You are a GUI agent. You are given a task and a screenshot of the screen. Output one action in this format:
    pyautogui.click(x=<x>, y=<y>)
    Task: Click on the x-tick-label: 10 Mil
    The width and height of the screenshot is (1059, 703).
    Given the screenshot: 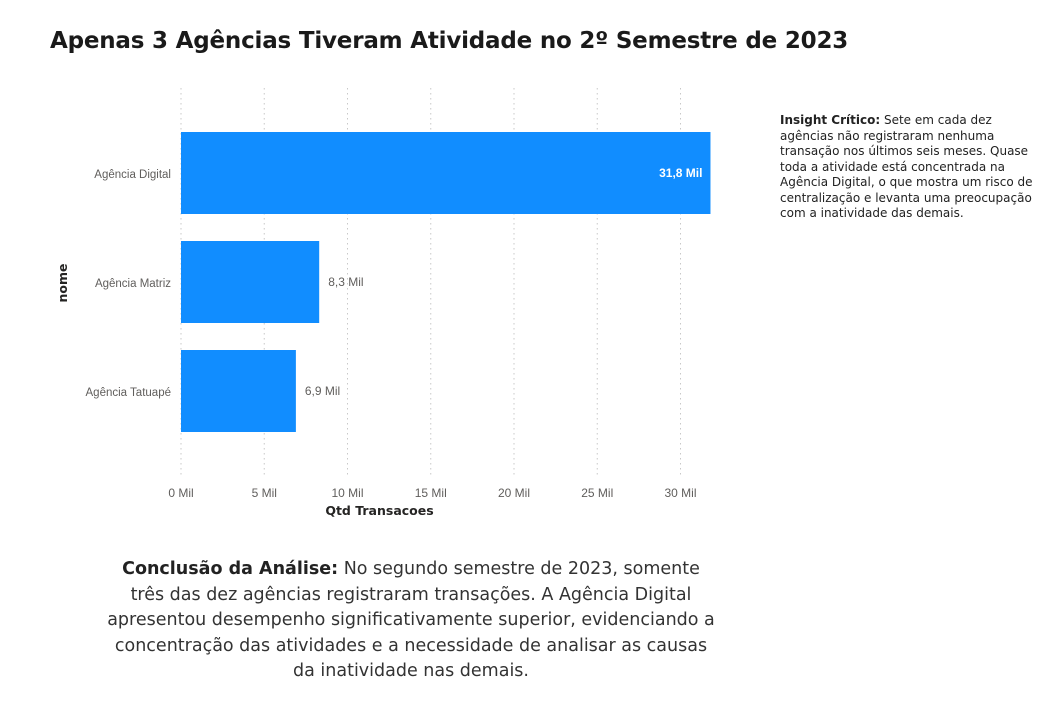 What is the action you would take?
    pyautogui.click(x=347, y=493)
    